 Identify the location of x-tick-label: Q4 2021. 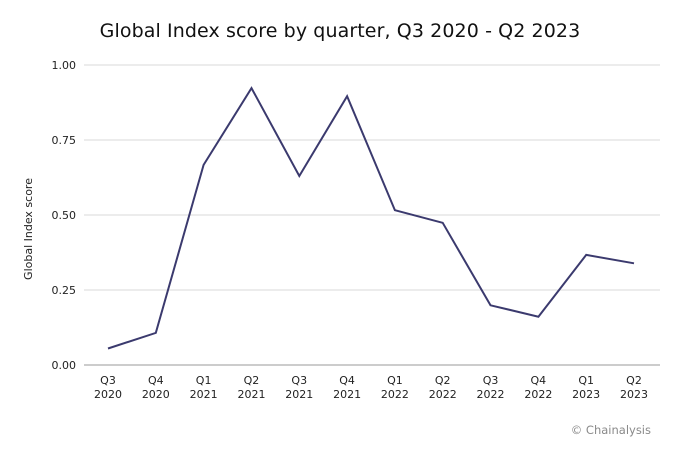
(347, 387).